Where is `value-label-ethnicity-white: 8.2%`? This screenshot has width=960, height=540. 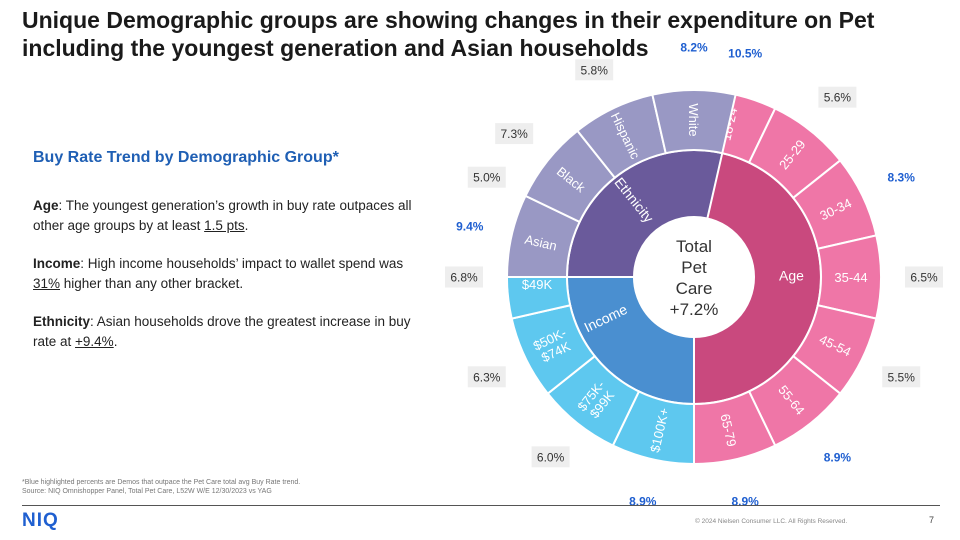 value-label-ethnicity-white: 8.2% is located at coordinates (694, 48).